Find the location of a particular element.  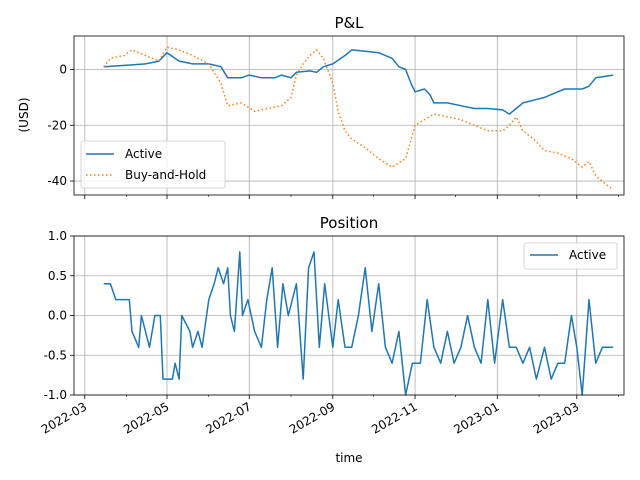

position-legend-box is located at coordinates (570, 256).